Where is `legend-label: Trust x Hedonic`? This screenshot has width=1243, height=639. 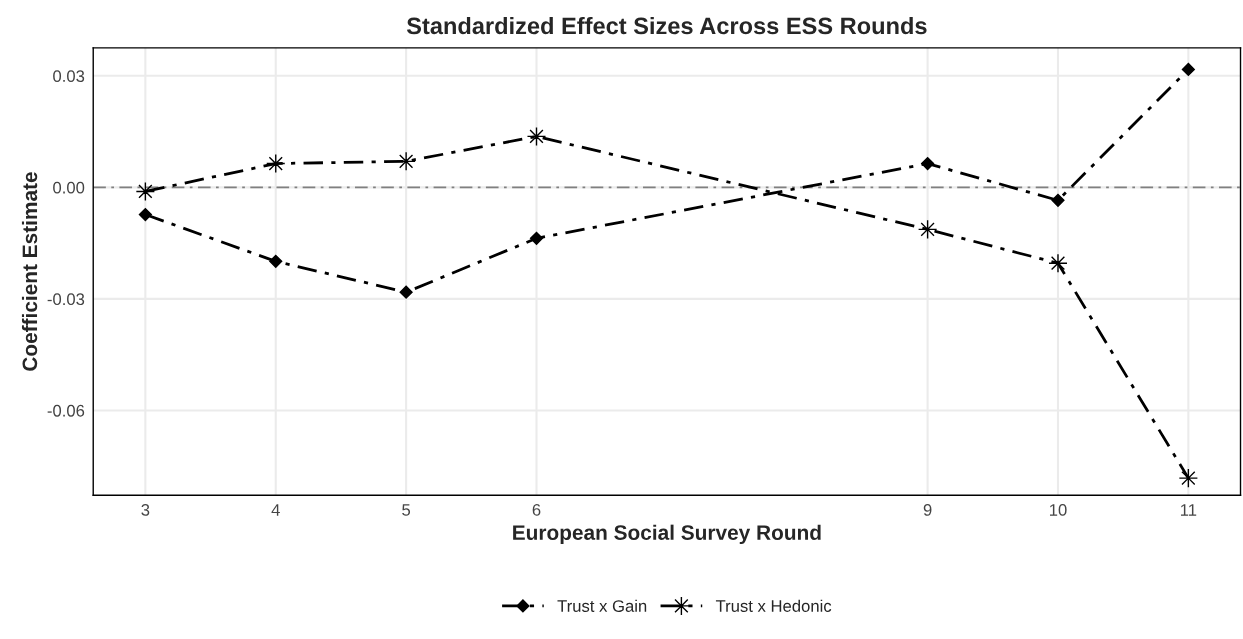 legend-label: Trust x Hedonic is located at coordinates (773, 605).